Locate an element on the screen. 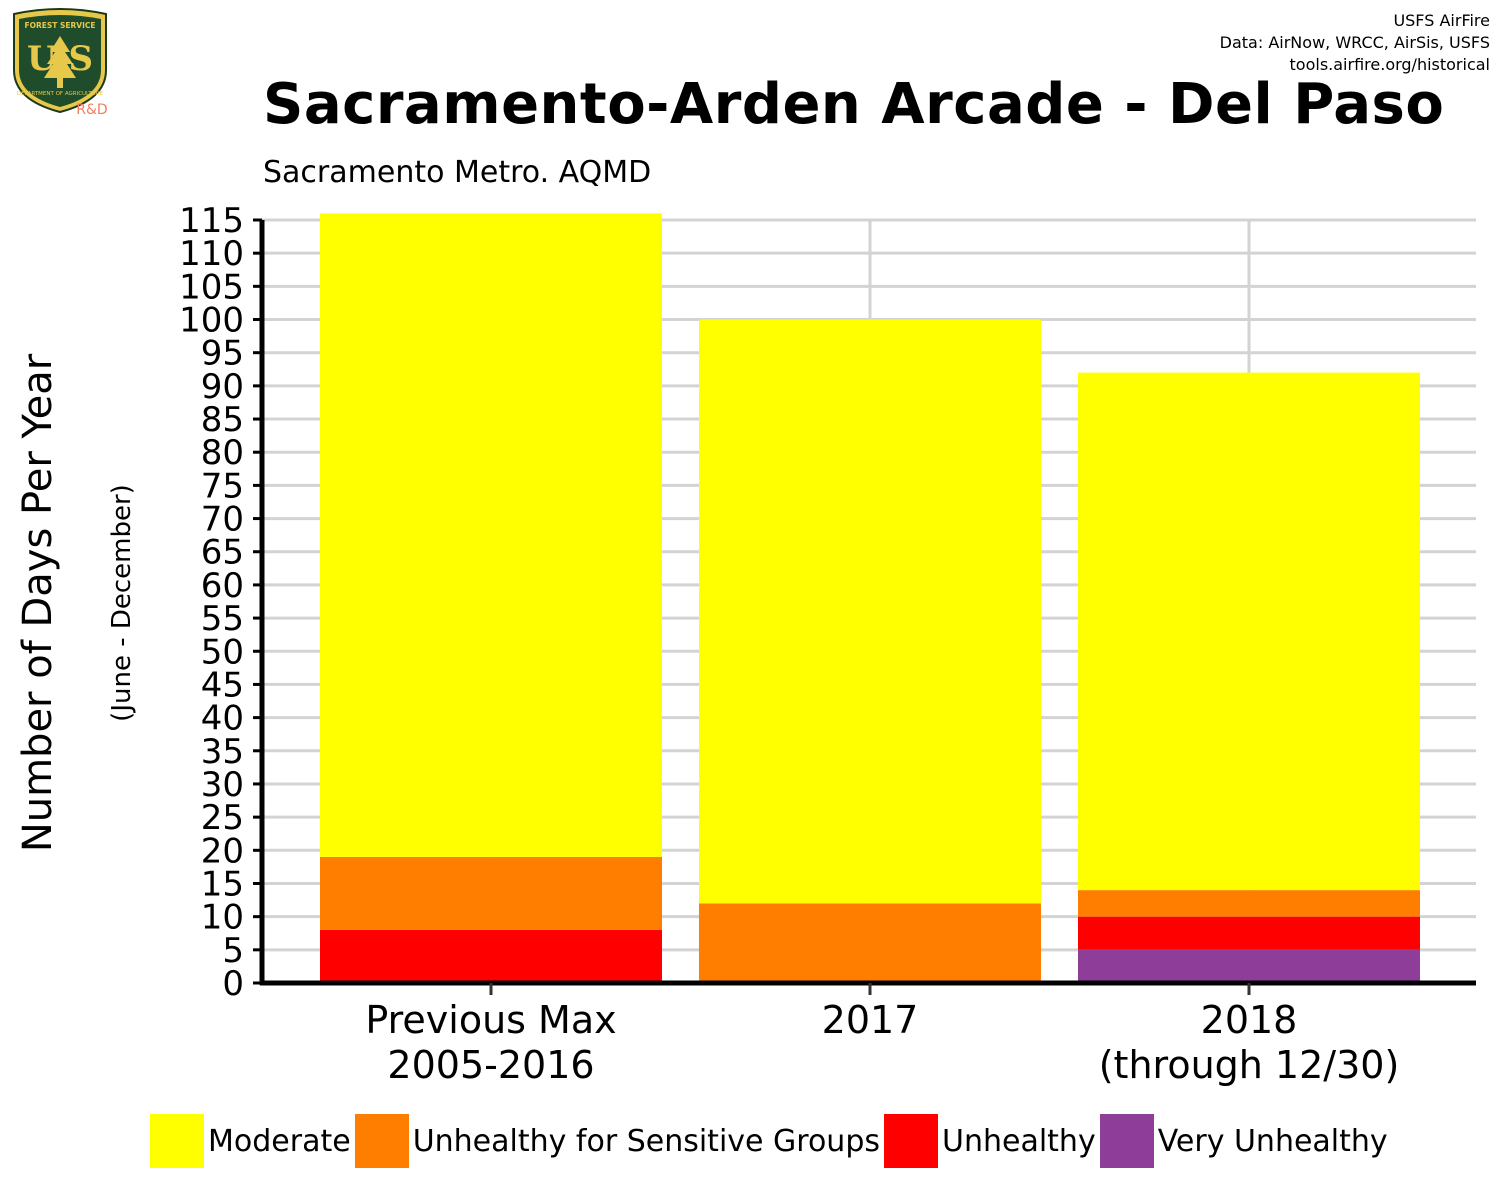  credit-line-3: tools.airfire.org/historical is located at coordinates (1389, 64).